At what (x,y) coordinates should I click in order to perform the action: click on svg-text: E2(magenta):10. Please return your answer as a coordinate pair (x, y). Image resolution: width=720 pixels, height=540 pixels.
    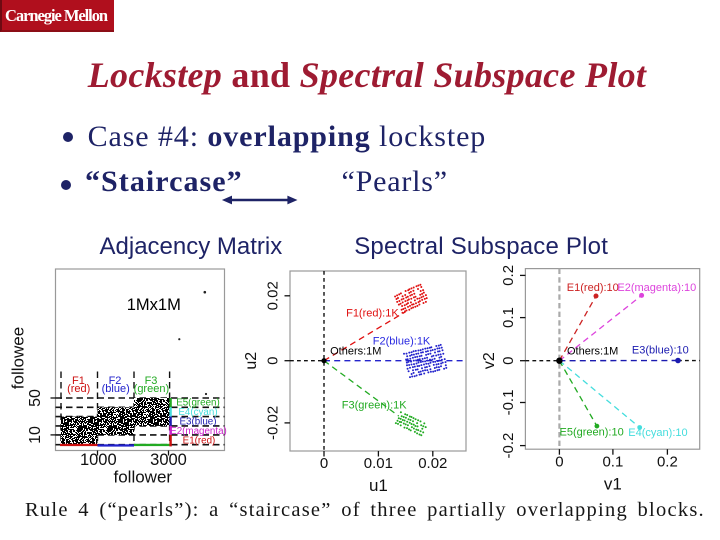
    Looking at the image, I should click on (656, 288).